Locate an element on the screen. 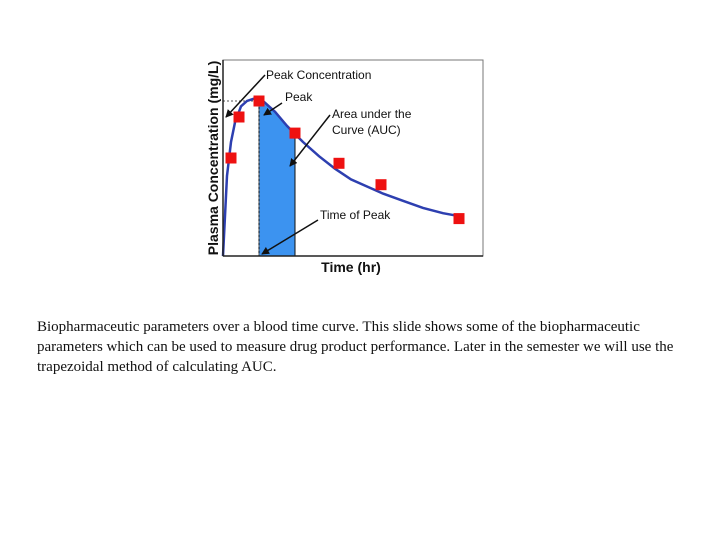  arrow-time-of-peak is located at coordinates (290, 237).